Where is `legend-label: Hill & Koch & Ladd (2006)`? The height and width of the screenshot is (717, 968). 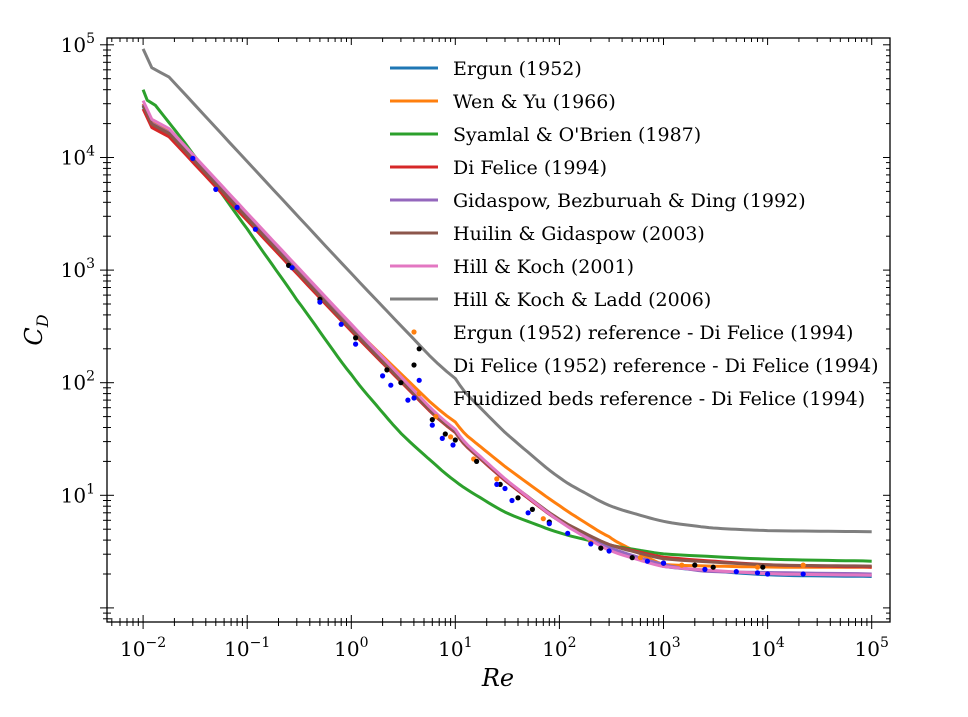
legend-label: Hill & Koch & Ladd (2006) is located at coordinates (582, 300).